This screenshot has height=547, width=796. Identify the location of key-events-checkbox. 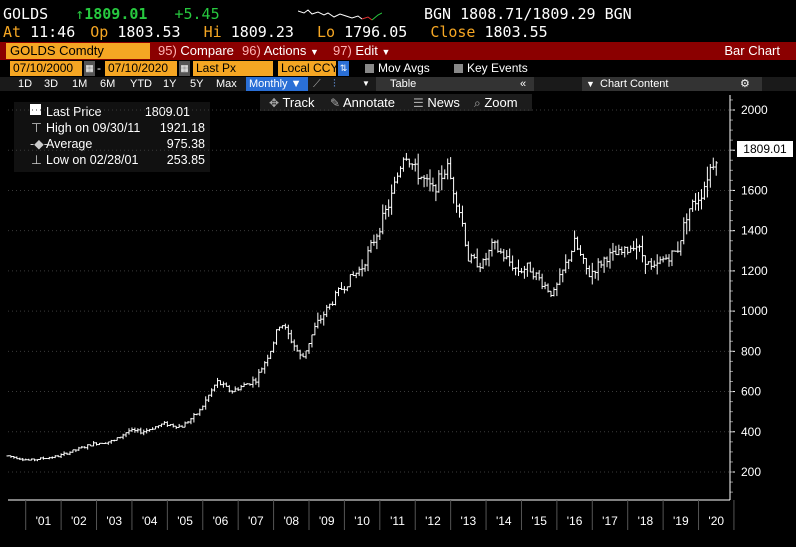
(458, 68).